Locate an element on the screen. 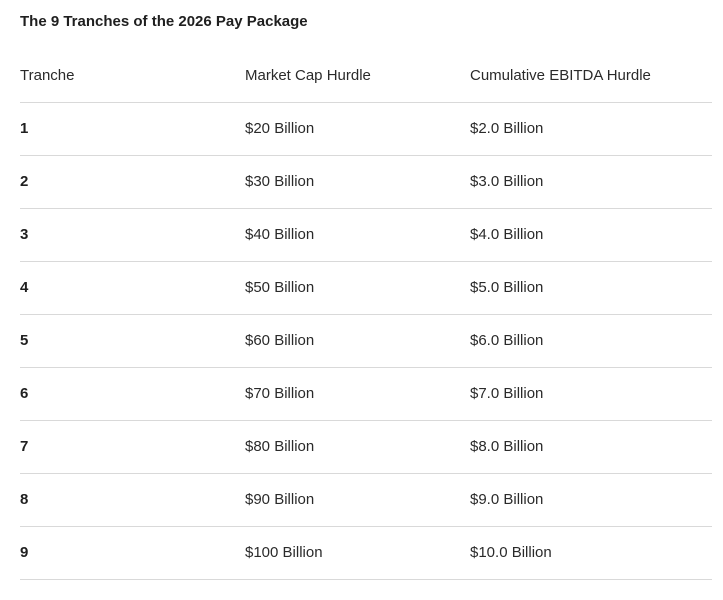 The image size is (723, 600). ebitda-cell: $5.0 Billion is located at coordinates (507, 287).